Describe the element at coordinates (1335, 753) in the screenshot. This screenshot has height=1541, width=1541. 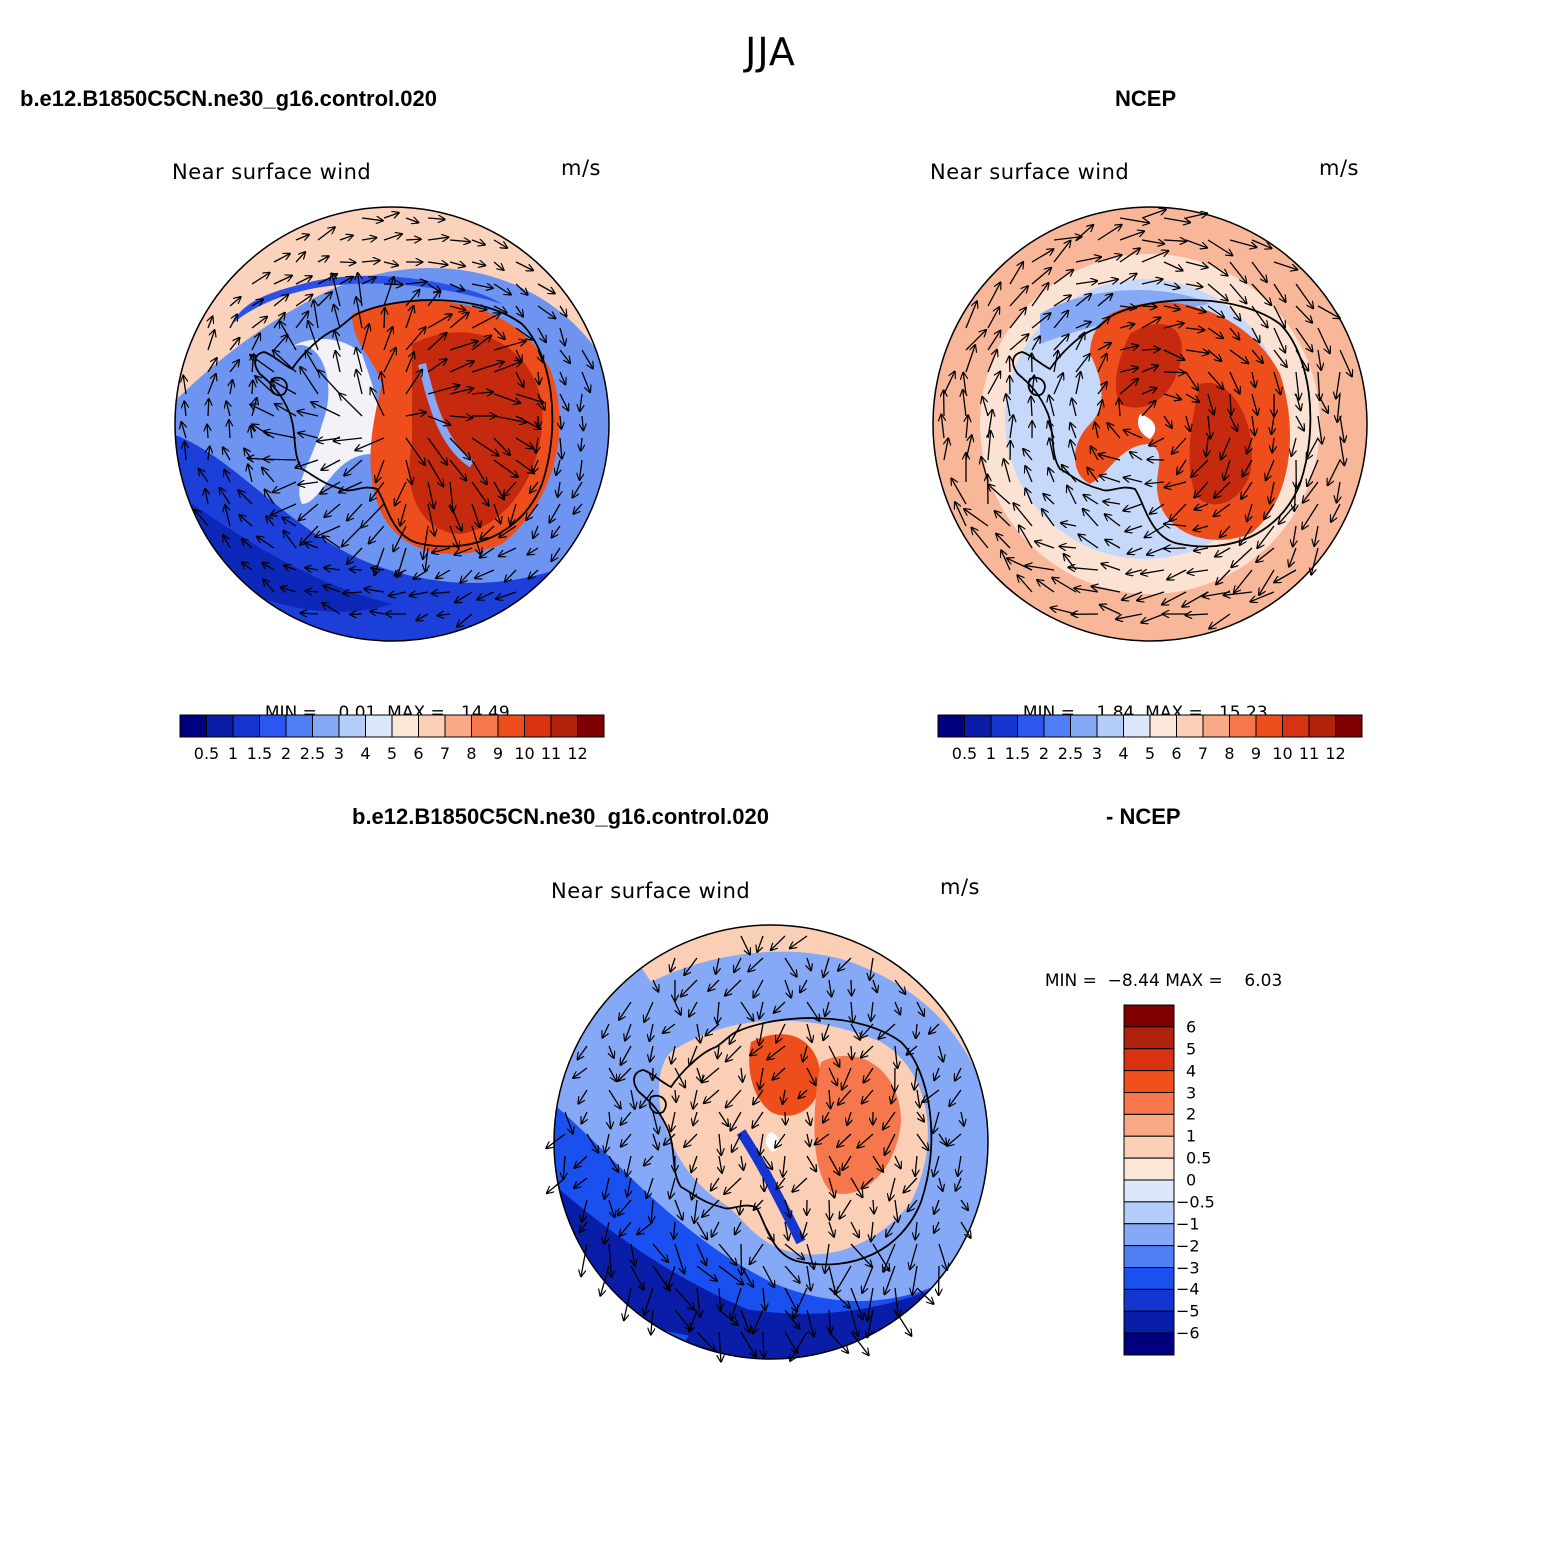
I see `panel2-colorbar-tick-label: 12` at that location.